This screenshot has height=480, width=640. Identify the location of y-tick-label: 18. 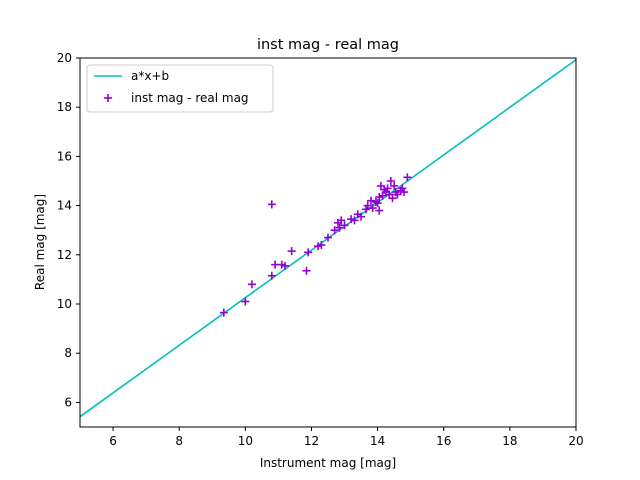
(64, 107).